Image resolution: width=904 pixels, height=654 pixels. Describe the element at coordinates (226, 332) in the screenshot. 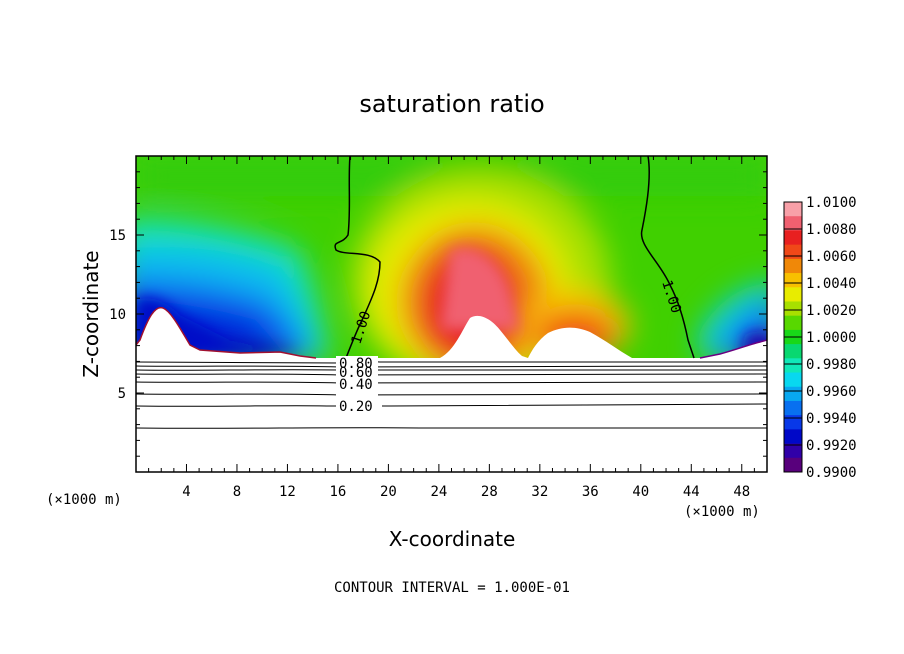

I see `terrain-edge` at that location.